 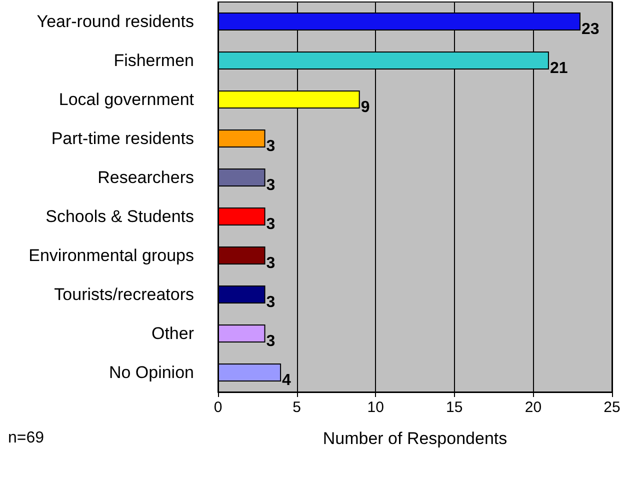 I want to click on x-tick-label: 10, so click(x=375, y=407).